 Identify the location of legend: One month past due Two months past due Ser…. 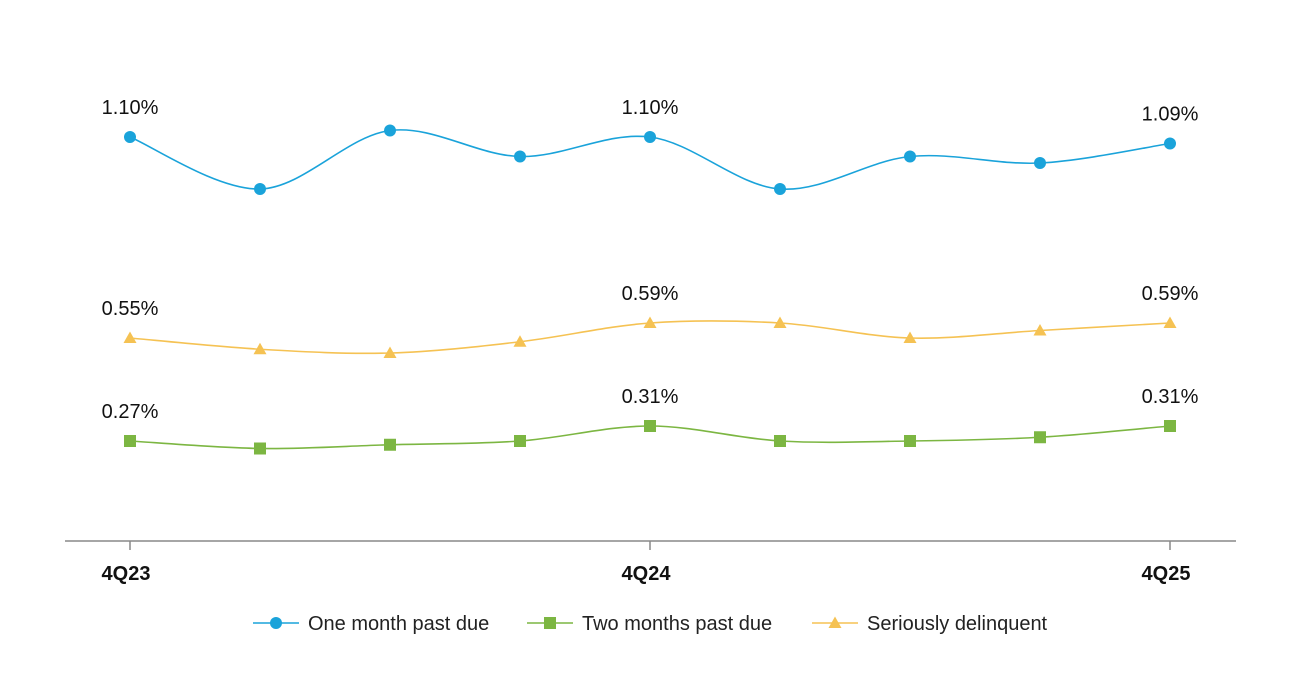
(650, 624).